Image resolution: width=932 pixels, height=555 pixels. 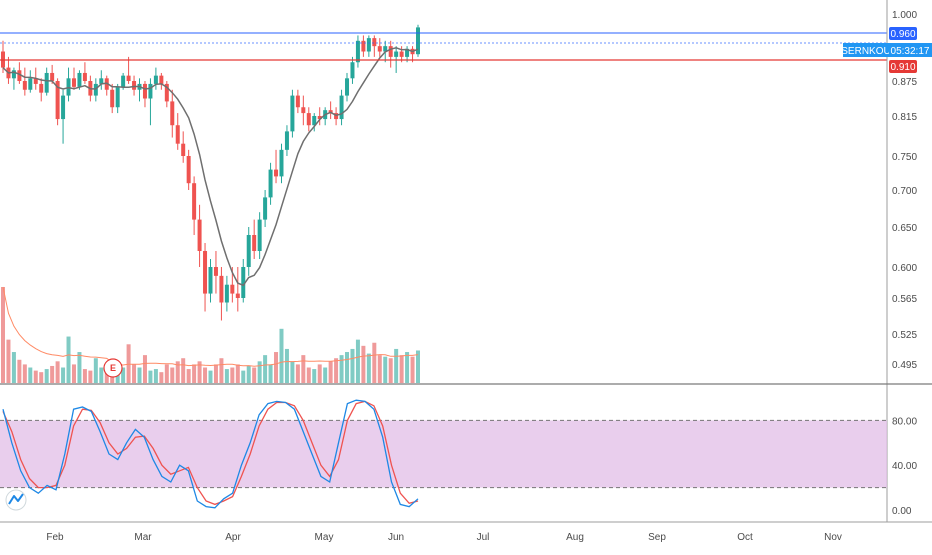 What do you see at coordinates (657, 537) in the screenshot?
I see `time-tick-label: Sep` at bounding box center [657, 537].